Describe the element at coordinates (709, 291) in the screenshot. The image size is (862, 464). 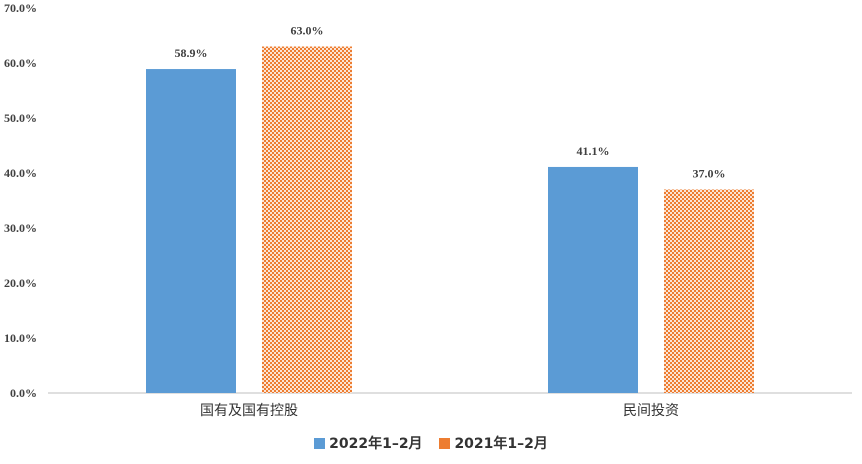
I see `bar-2021-private` at that location.